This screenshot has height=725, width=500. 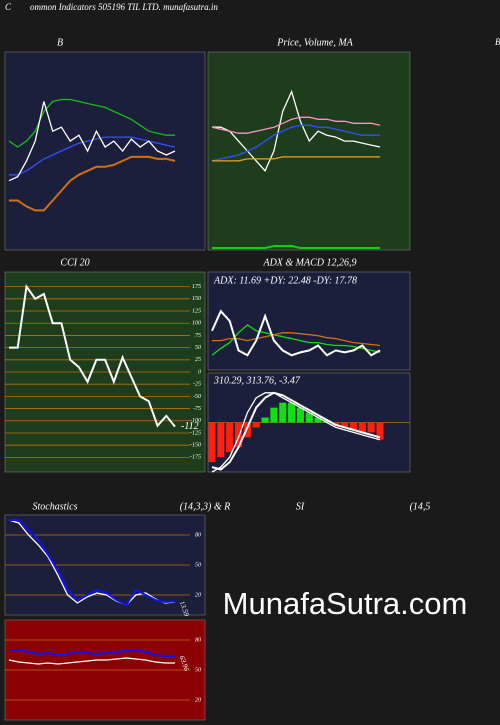 I want to click on y-tick-label: 25, so click(x=198, y=360).